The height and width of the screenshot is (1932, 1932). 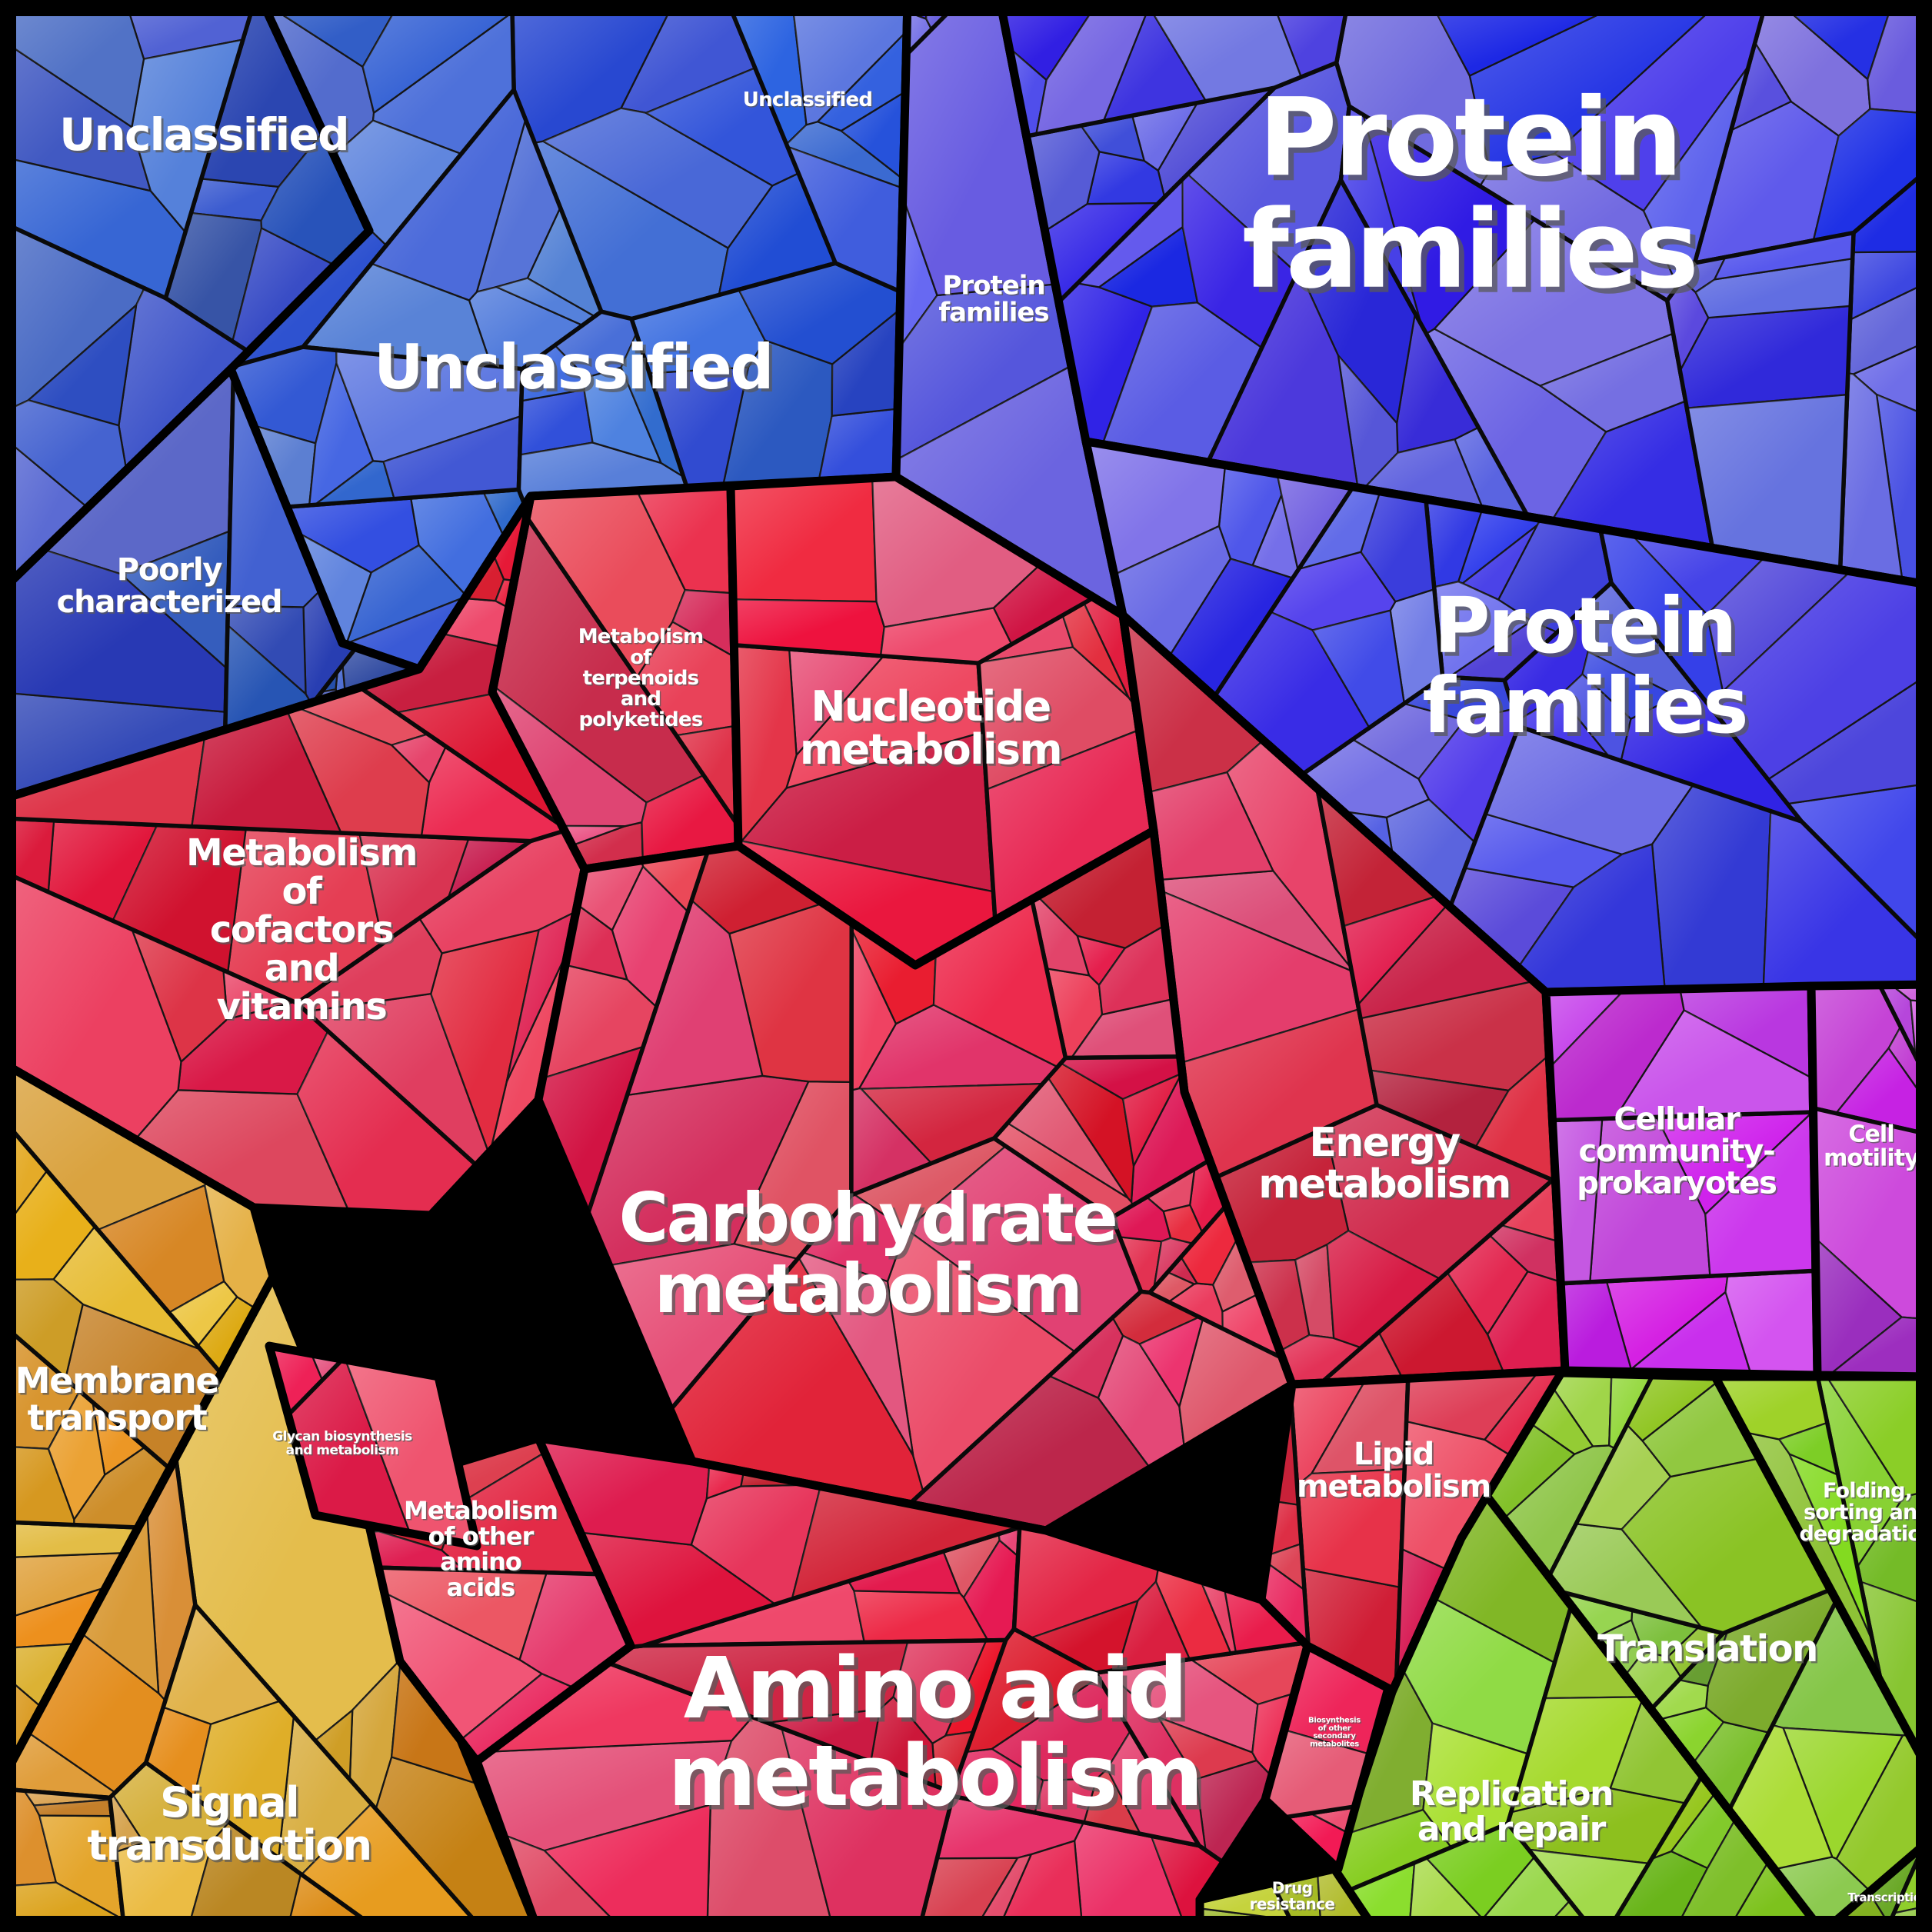 What do you see at coordinates (1821, 1576) in the screenshot?
I see `region-folding-sorting-degradation` at bounding box center [1821, 1576].